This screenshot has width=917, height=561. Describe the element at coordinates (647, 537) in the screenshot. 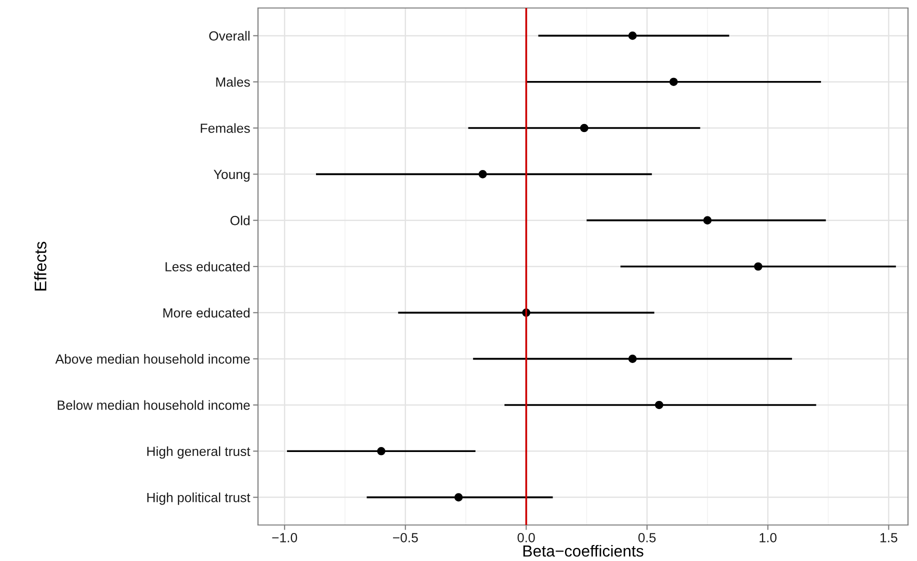

I see `x-tick-label: 0.5` at that location.